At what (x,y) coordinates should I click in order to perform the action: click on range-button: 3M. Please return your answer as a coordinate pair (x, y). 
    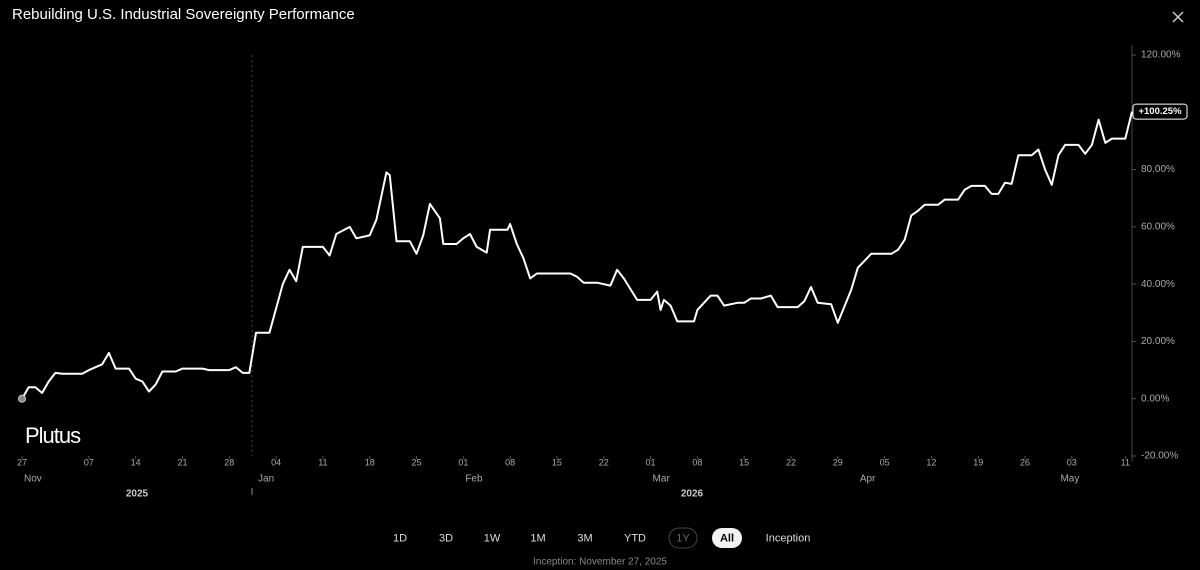
    Looking at the image, I should click on (584, 538).